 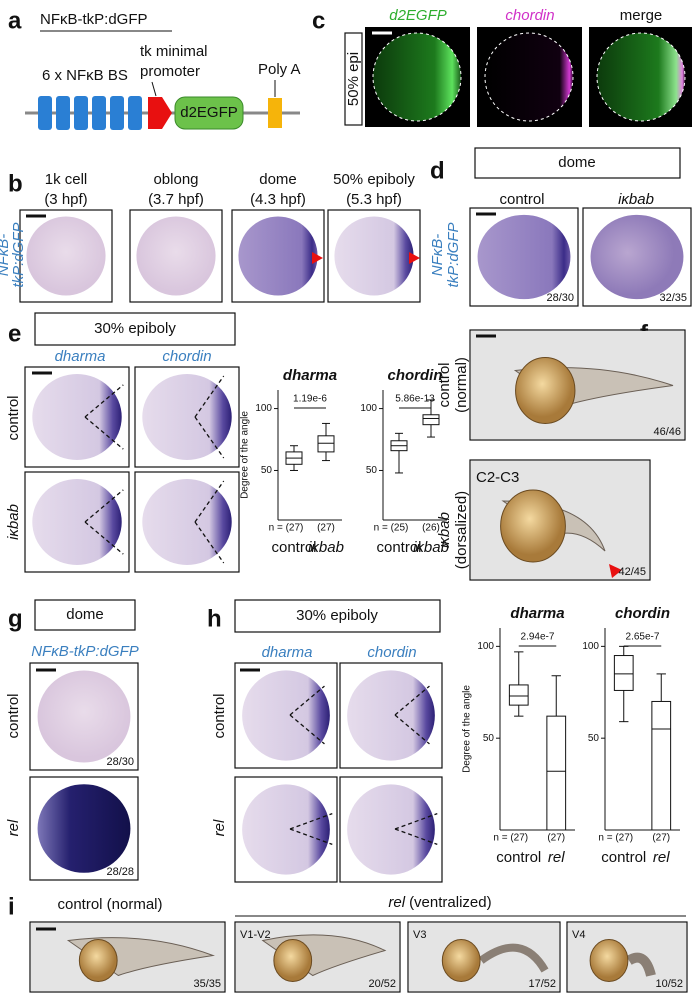 I want to click on p-value: 2.65e-7, so click(x=643, y=637).